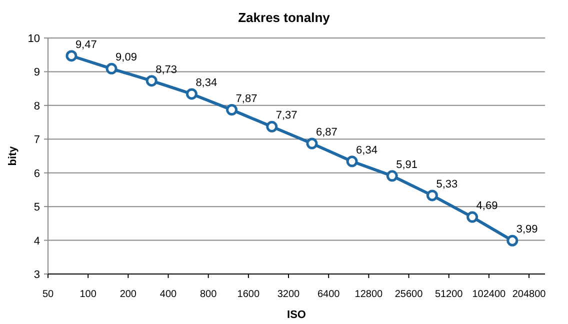 Image resolution: width=568 pixels, height=324 pixels. I want to click on x-tick-label: 6400, so click(328, 294).